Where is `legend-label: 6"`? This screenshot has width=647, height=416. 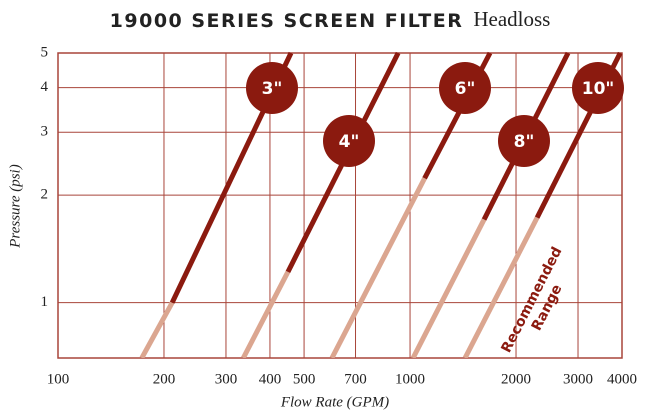
legend-label: 6" is located at coordinates (465, 89).